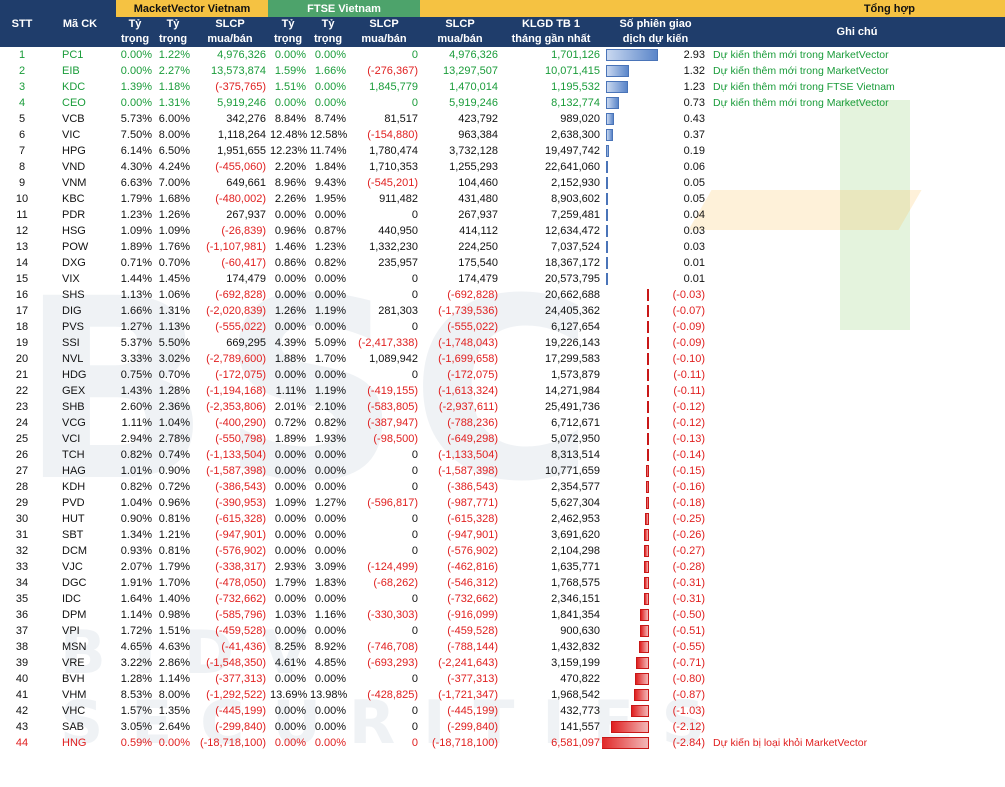 This screenshot has width=1005, height=787. I want to click on cell-so-phien: 0.19, so click(655, 151).